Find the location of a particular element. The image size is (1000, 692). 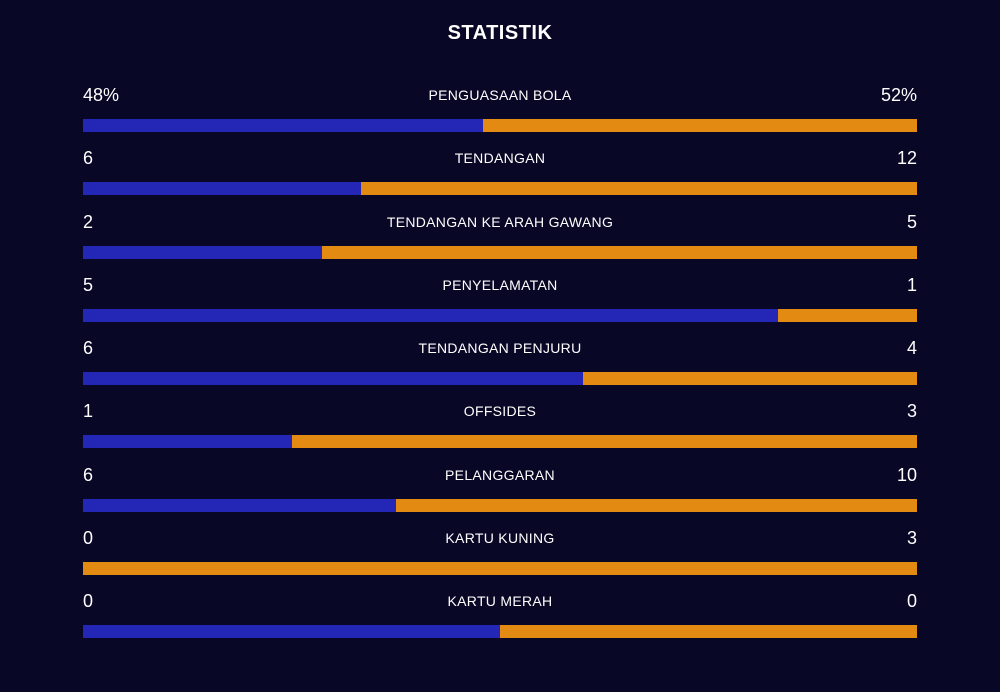

stat-label: OFFSIDES is located at coordinates (500, 411).